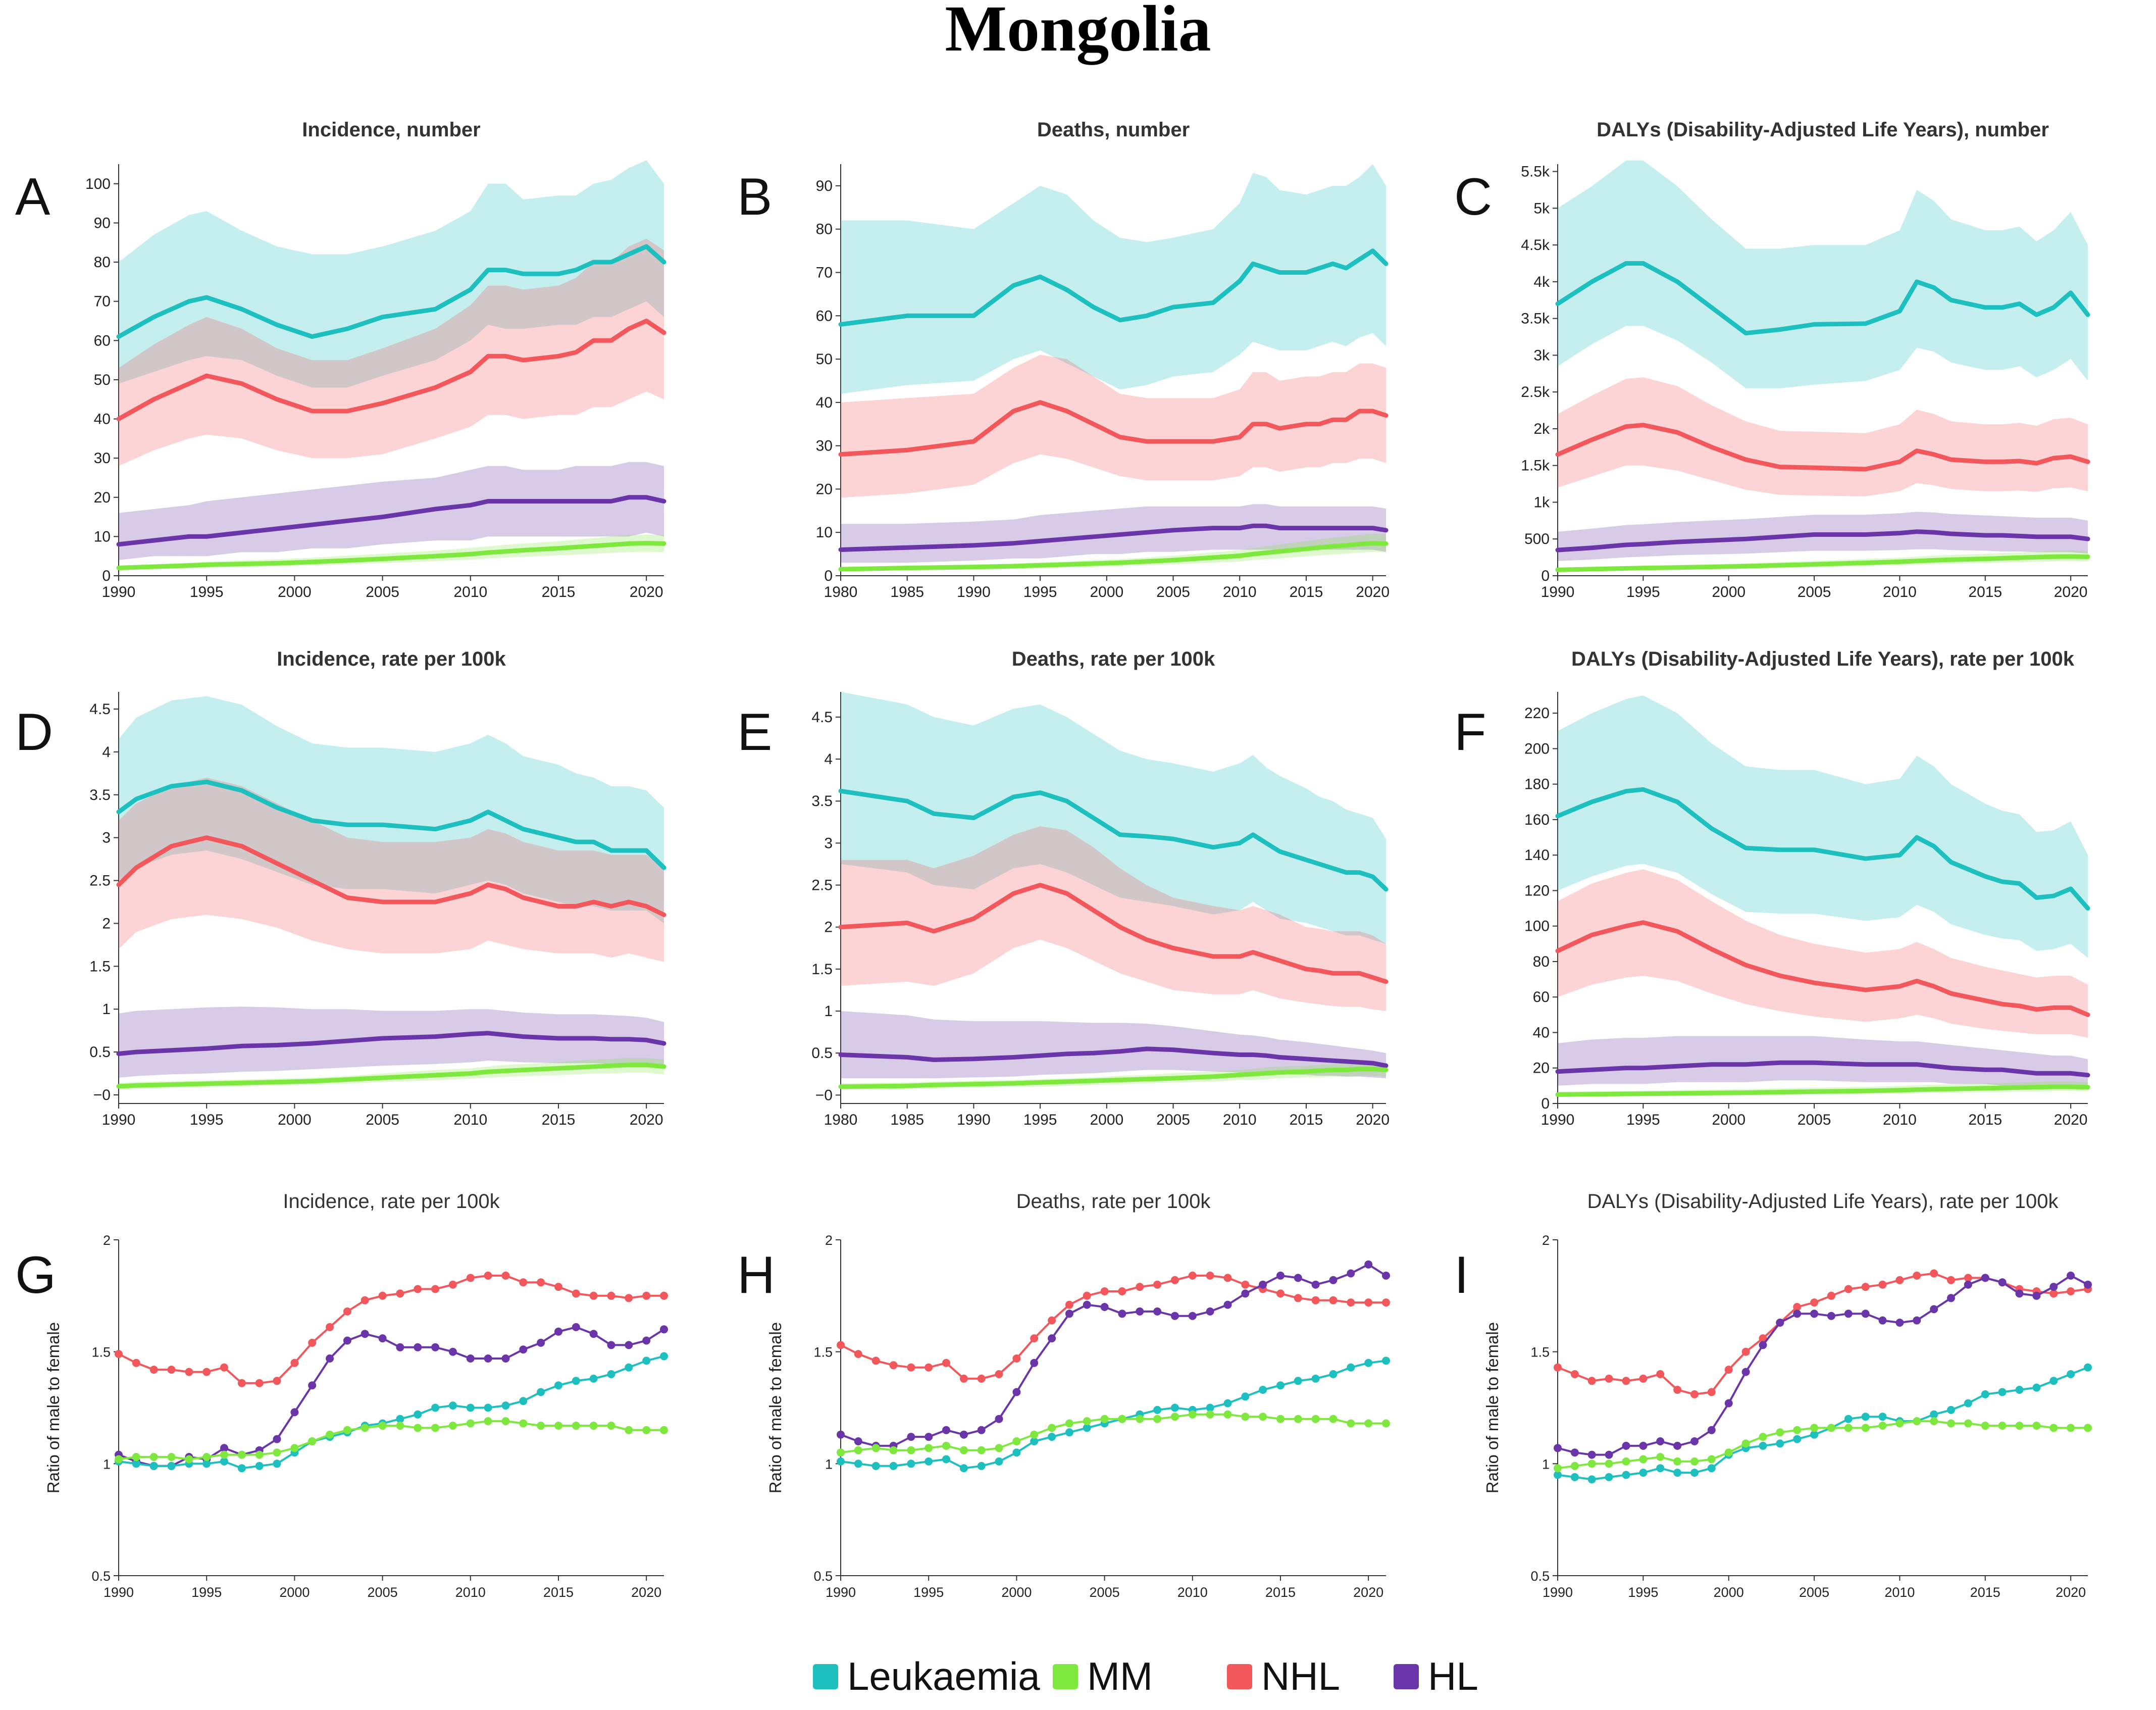 The image size is (2156, 1710). Describe the element at coordinates (1493, 1408) in the screenshot. I see `y-axis-label: Ratio of male to female` at that location.